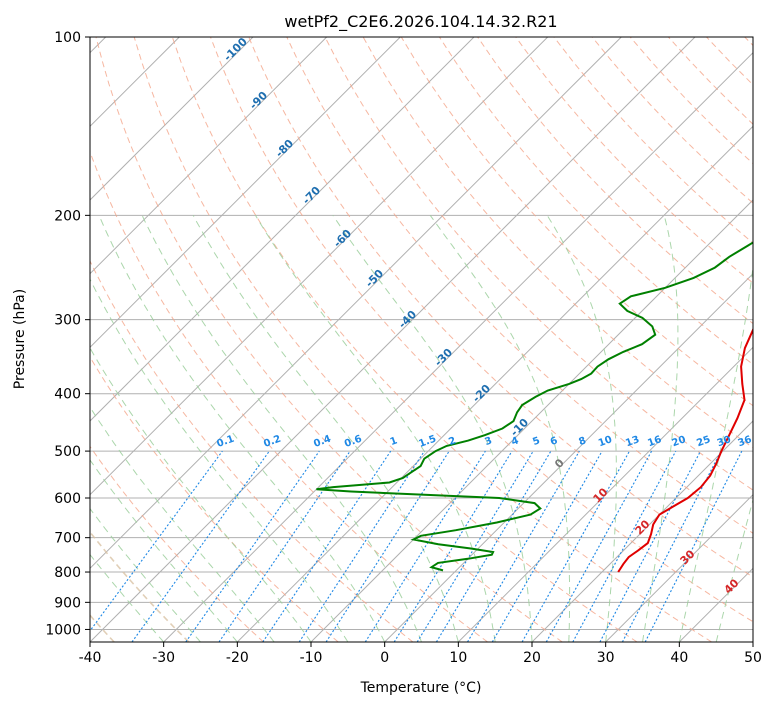  I want to click on mixing-ratio-label: 0.1, so click(225, 442).